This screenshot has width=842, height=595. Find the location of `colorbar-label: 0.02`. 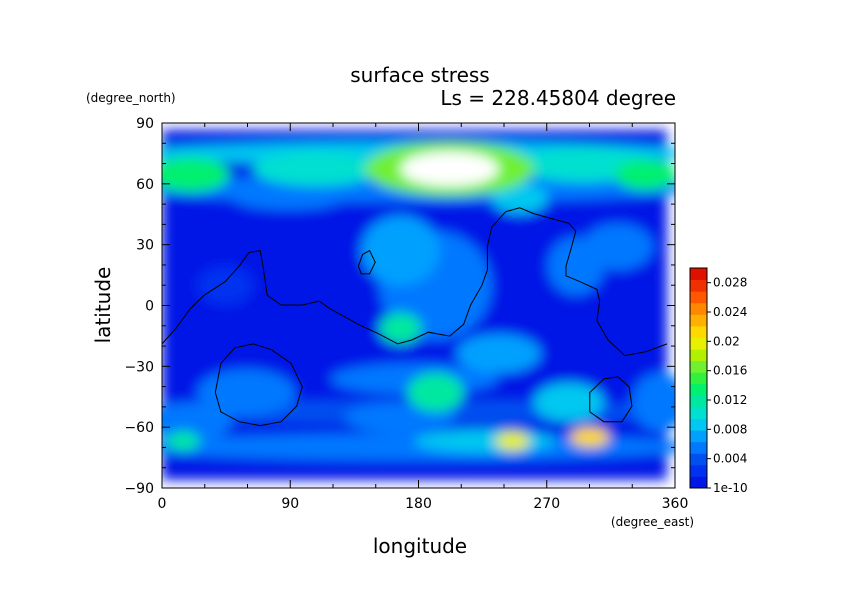

colorbar-label: 0.02 is located at coordinates (726, 341).